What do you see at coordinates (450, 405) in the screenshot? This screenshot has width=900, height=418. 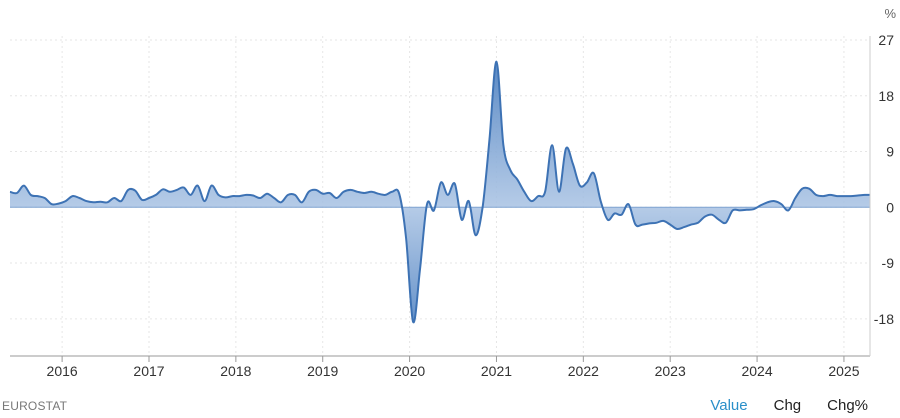 I see `chart-footer: EUROSTAT Value Chg Chg%` at bounding box center [450, 405].